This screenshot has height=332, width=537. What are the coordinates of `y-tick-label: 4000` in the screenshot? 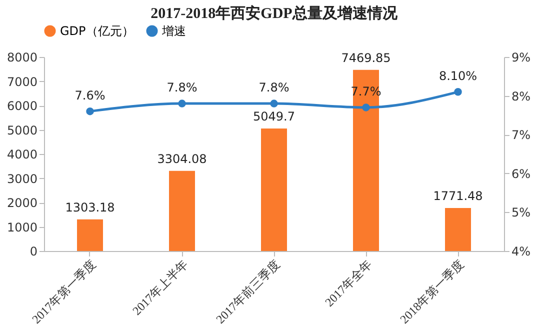 It's located at (22, 155).